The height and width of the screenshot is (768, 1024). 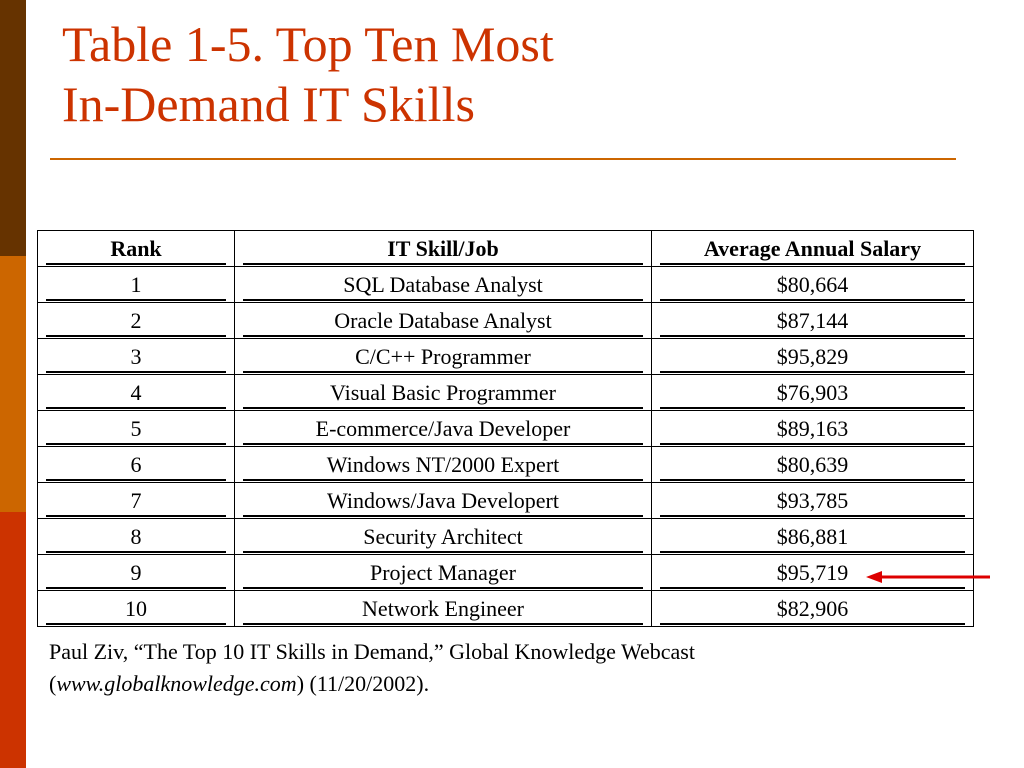 I want to click on rank-cell: 2, so click(x=136, y=320).